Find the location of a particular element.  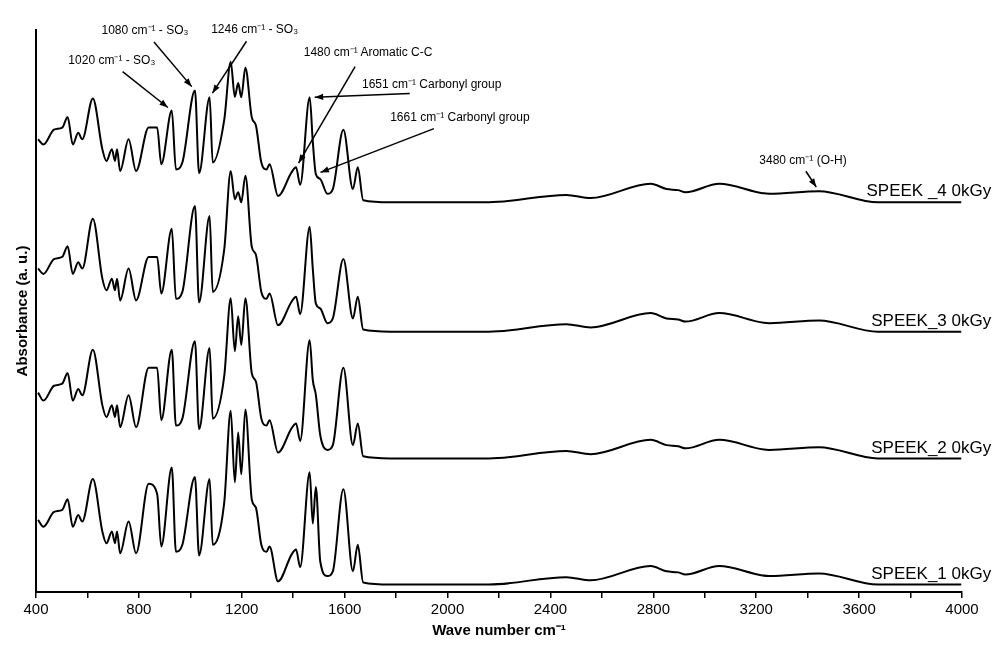

annotation: 1080 cm⁻¹ - SO₃ is located at coordinates (145, 29).